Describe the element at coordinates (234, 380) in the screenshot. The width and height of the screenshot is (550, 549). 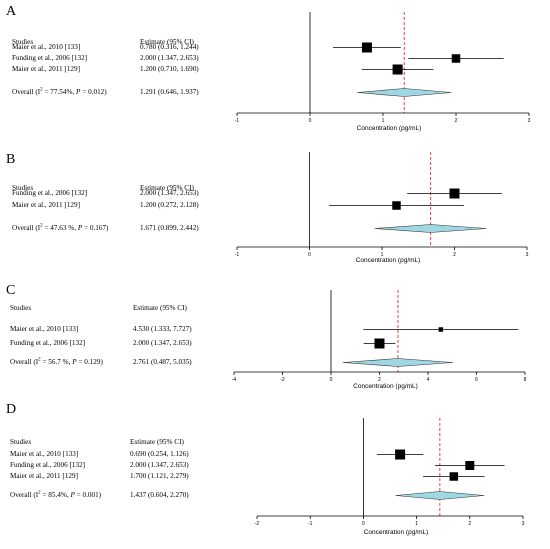
I see `x-tick-label: -4` at that location.